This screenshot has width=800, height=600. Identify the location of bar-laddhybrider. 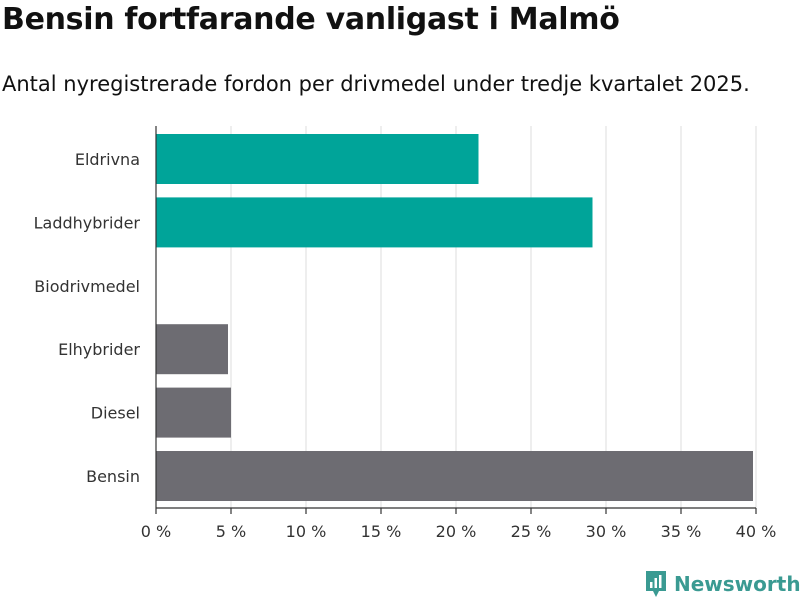
(374, 222).